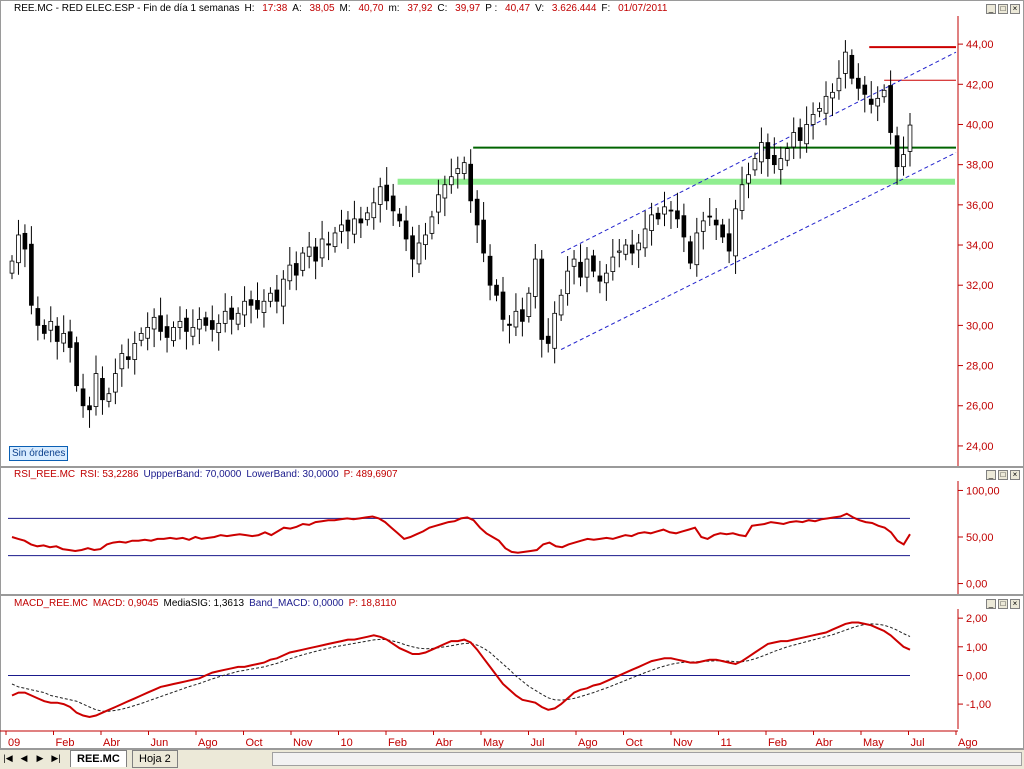  I want to click on prev-sheet-icon: ◀, so click(24, 758).